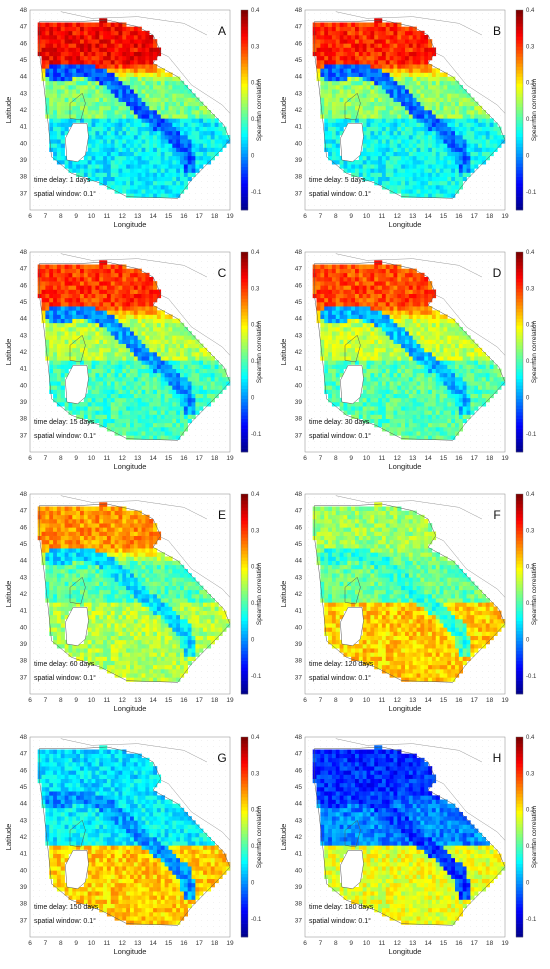 Image resolution: width=550 pixels, height=969 pixels. I want to click on balkan-coast, so click(463, 80).